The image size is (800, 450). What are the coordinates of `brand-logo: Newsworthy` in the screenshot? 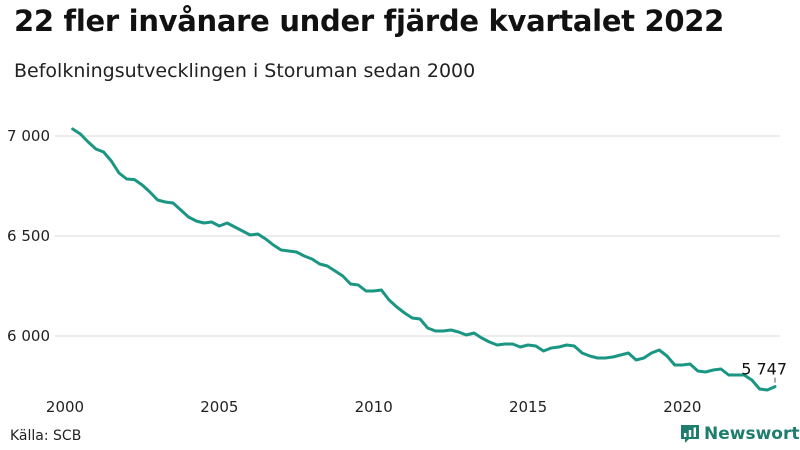 It's located at (740, 434).